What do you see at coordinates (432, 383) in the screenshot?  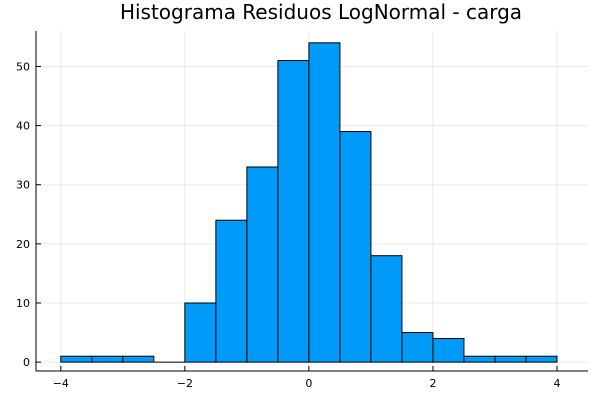 I see `x-tick-label-3: 2` at bounding box center [432, 383].